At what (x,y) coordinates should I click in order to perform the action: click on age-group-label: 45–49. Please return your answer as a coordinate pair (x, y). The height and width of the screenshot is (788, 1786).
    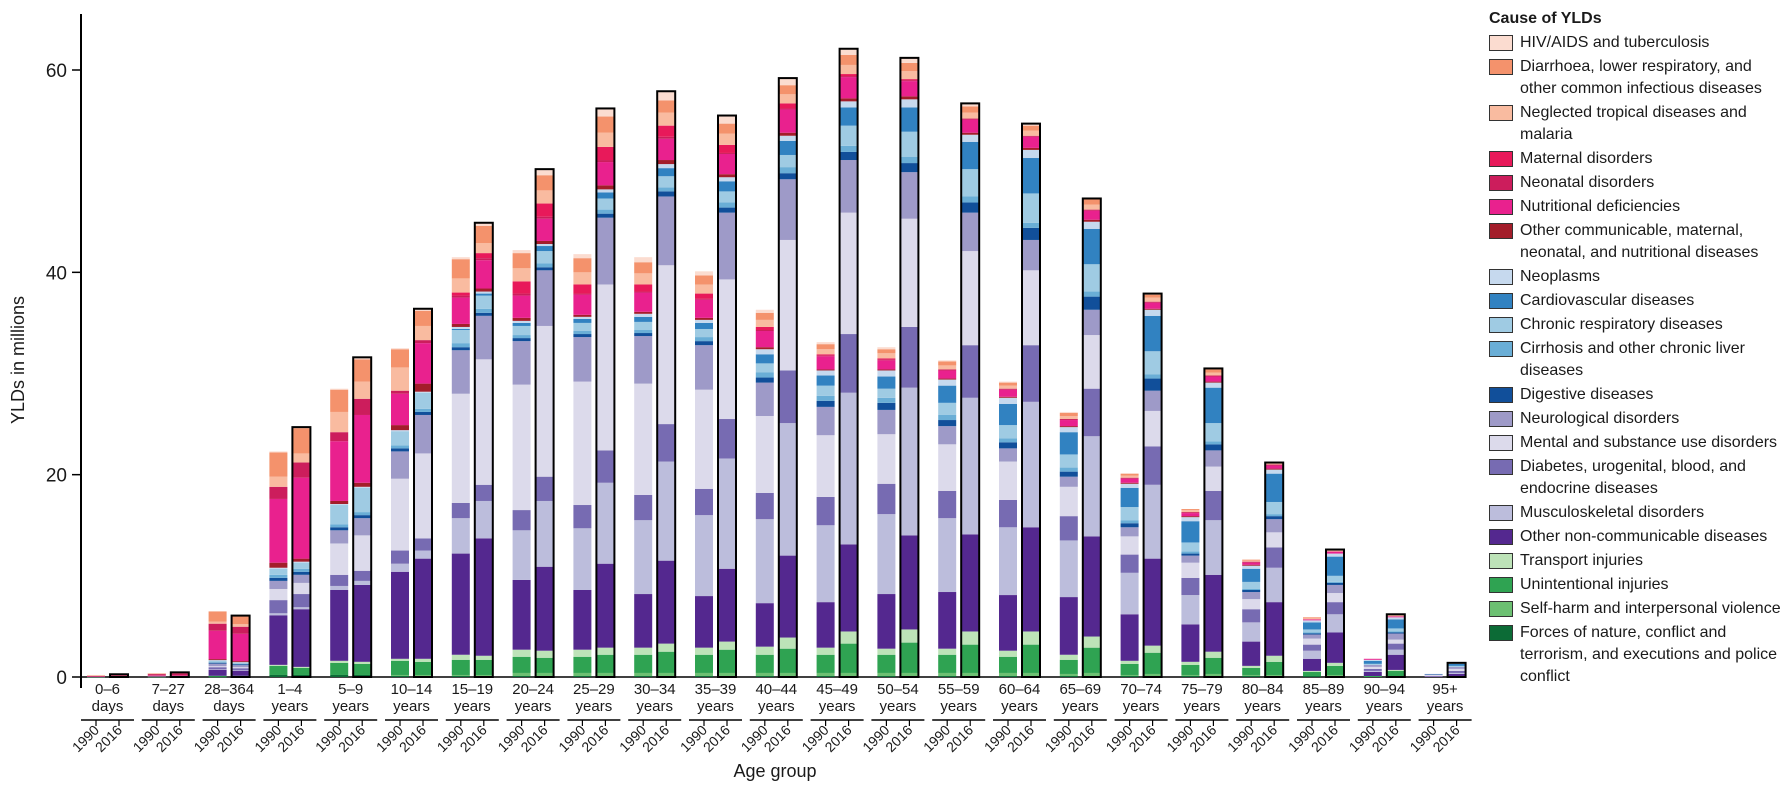
    Looking at the image, I should click on (837, 689).